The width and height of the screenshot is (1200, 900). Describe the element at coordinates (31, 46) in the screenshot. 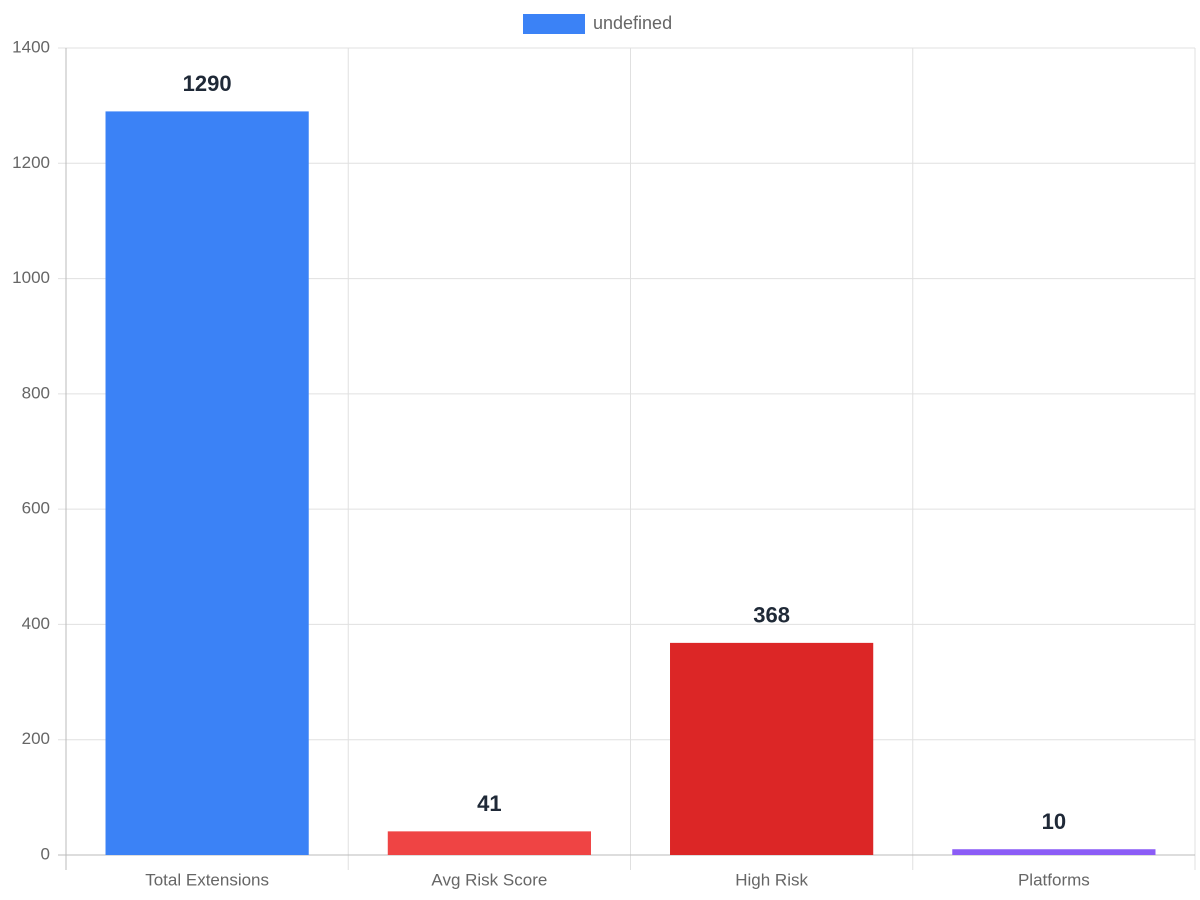

I see `y-tick-label: 1400` at that location.